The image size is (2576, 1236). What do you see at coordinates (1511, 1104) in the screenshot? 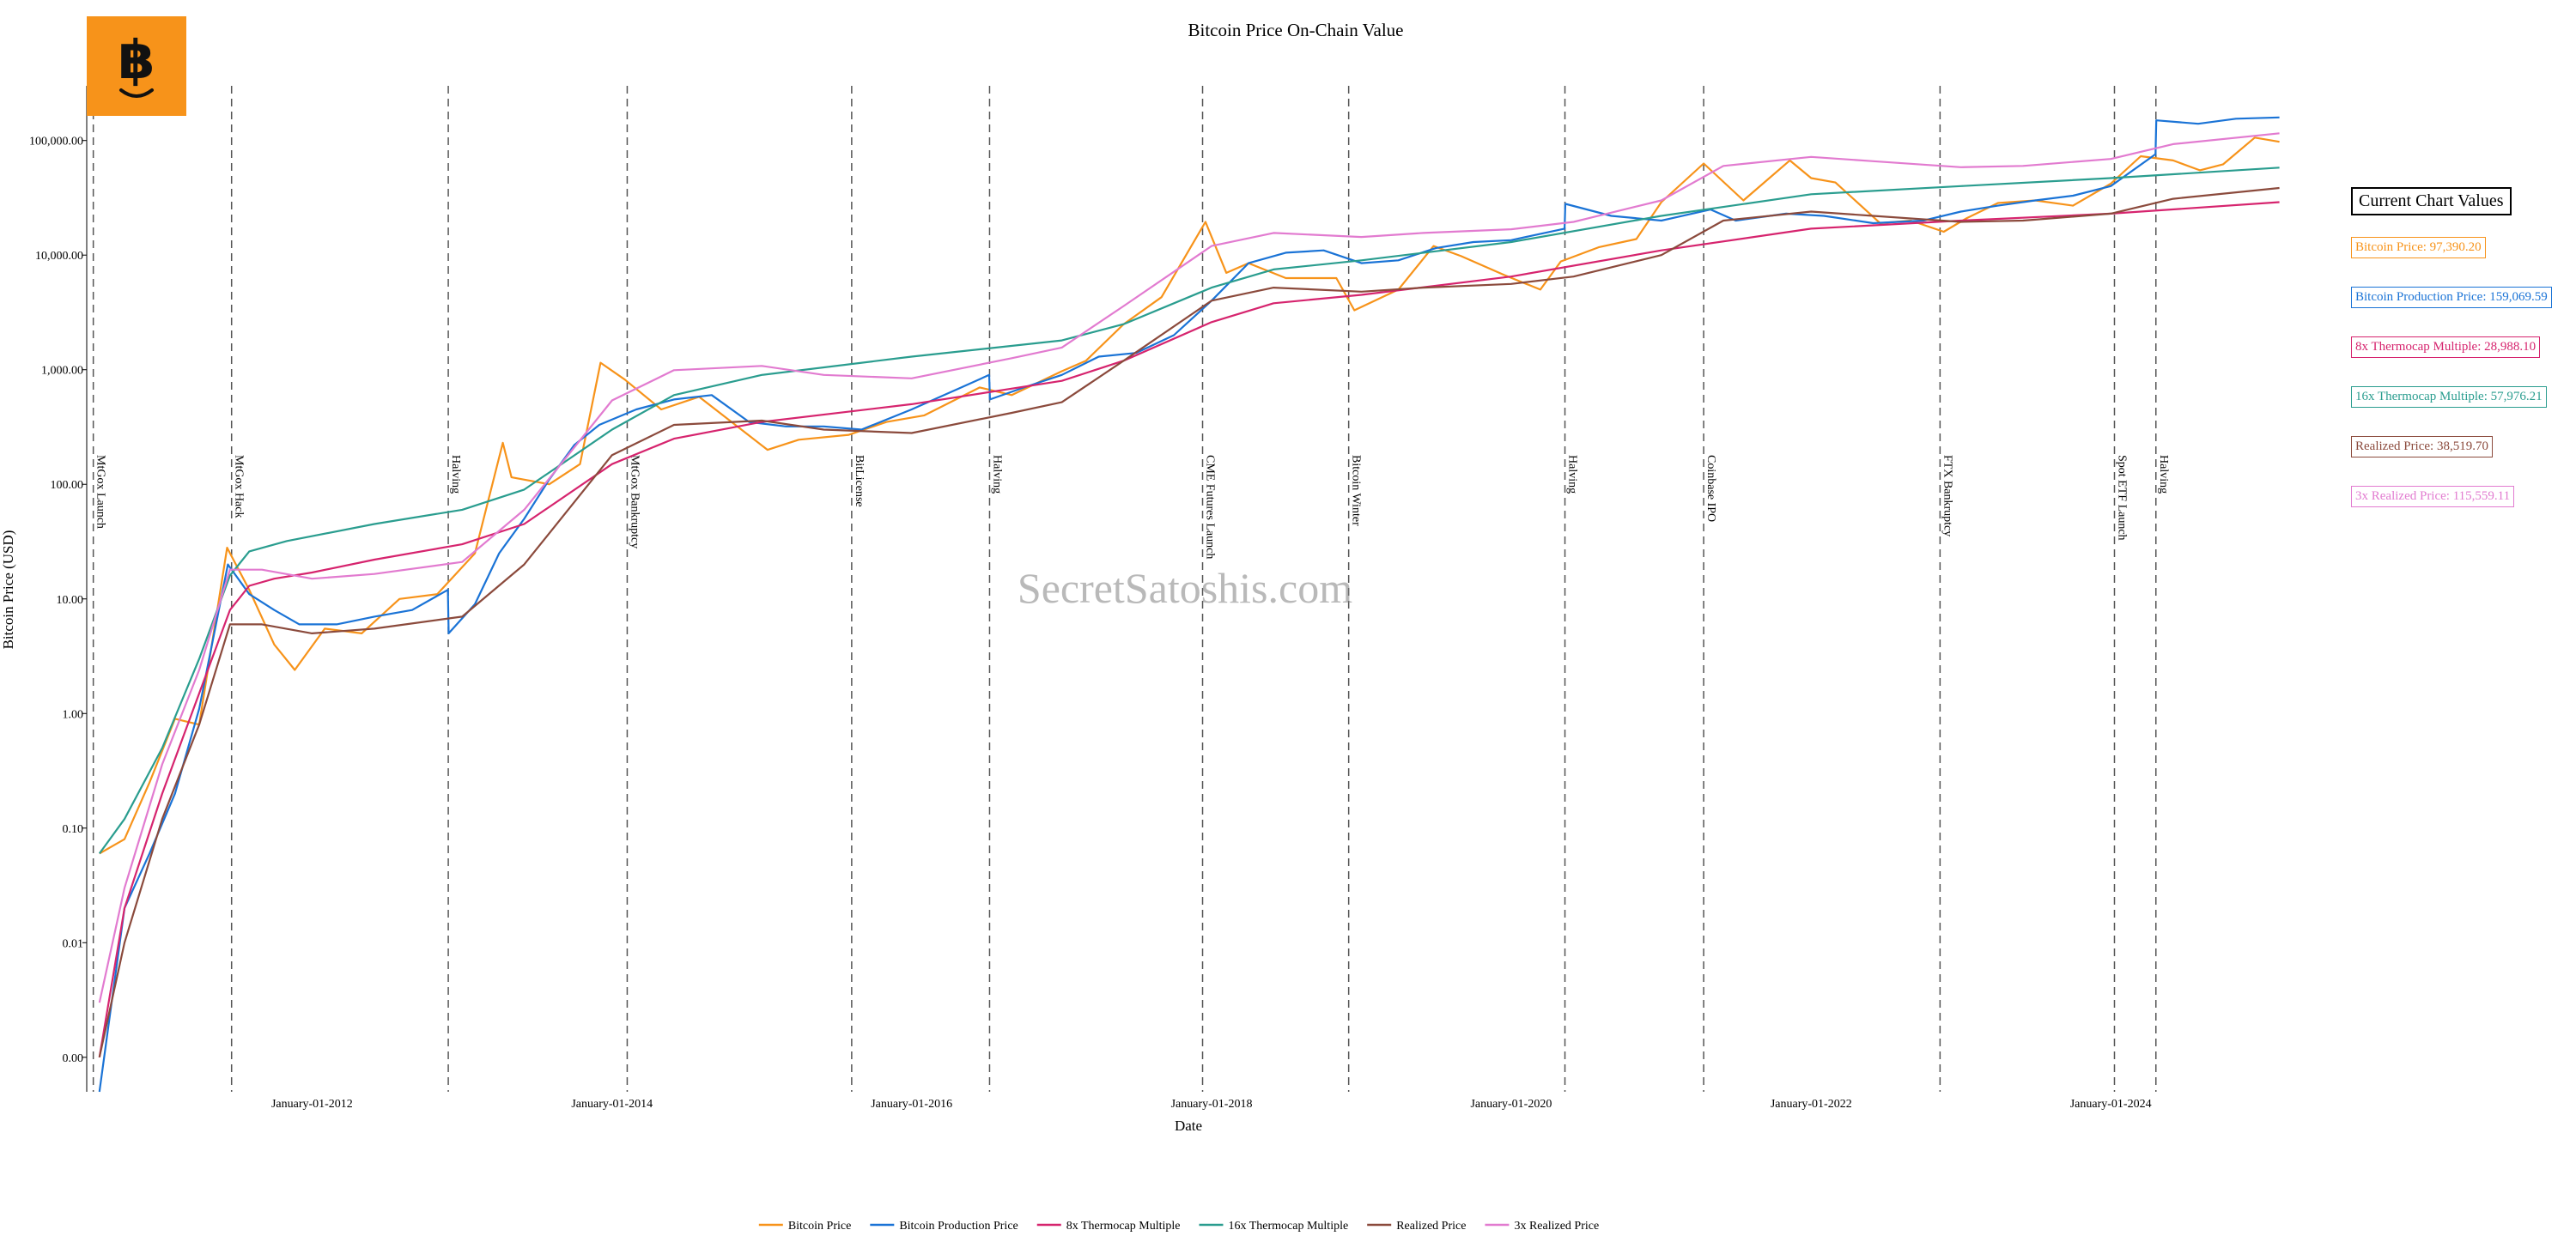
I see `x-tick-label: January-01-2020` at bounding box center [1511, 1104].